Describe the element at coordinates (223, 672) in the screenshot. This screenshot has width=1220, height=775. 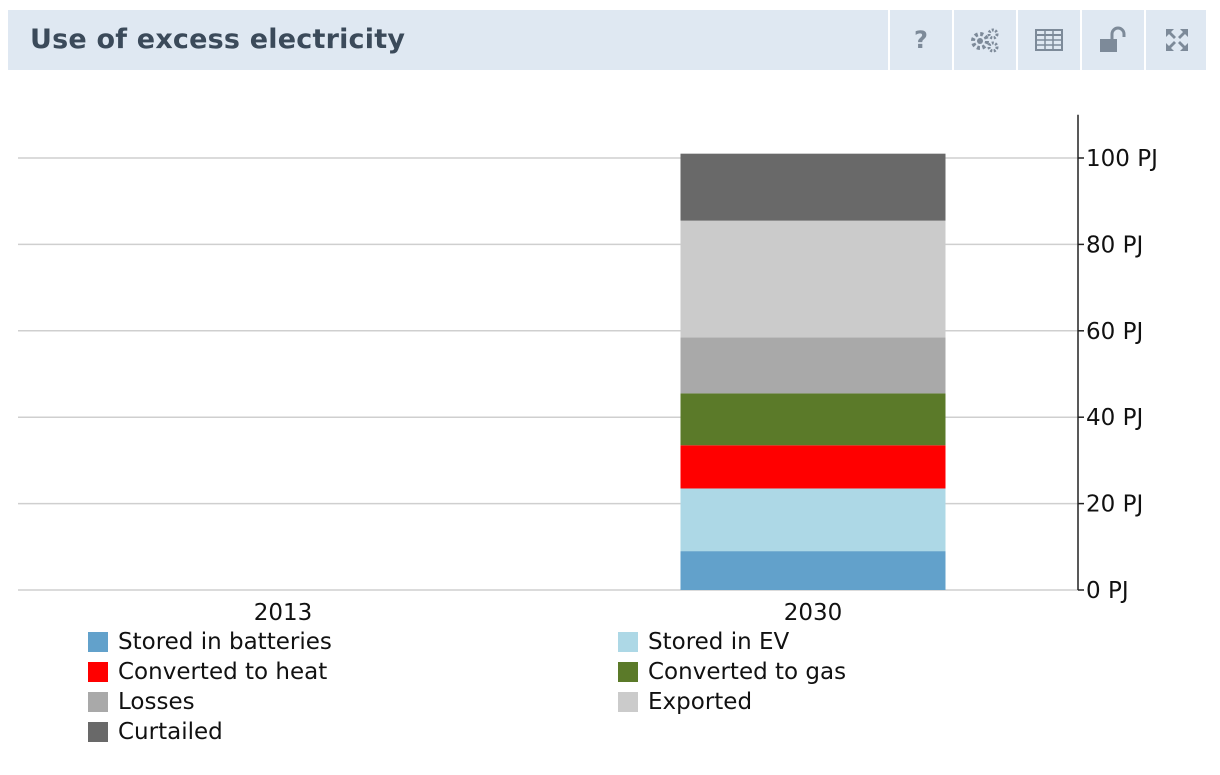
I see `legend-label: Converted to heat` at that location.